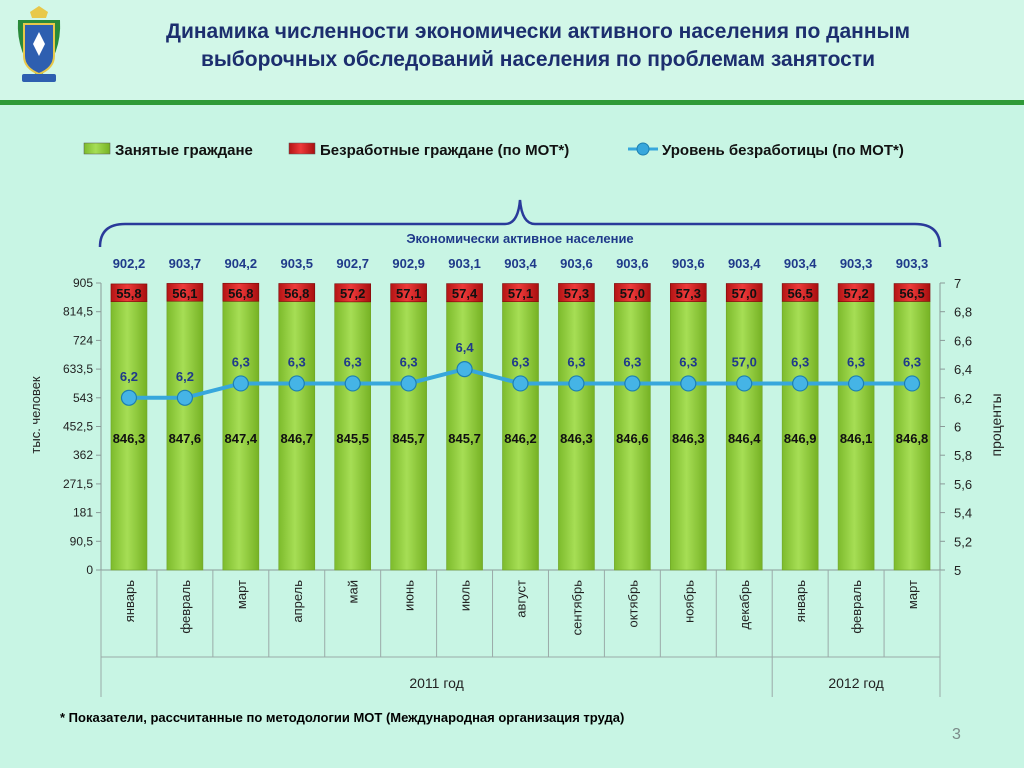 This screenshot has width=1024, height=768. I want to click on employed-value-label: 846,1, so click(856, 438).